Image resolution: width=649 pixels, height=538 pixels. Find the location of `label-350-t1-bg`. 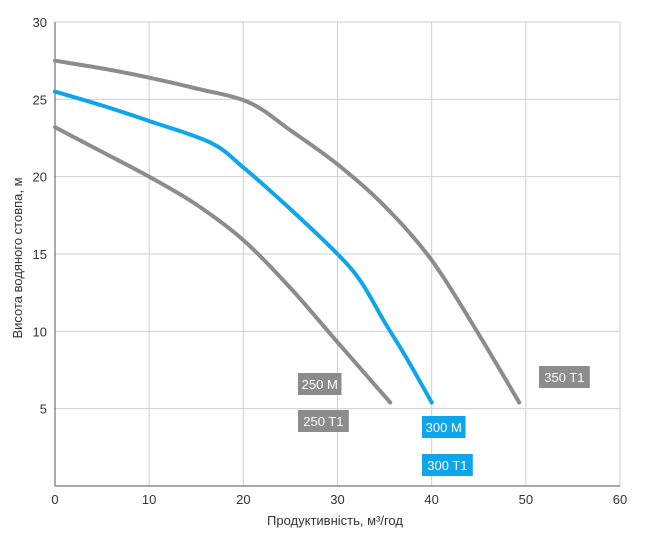

label-350-t1-bg is located at coordinates (564, 377).